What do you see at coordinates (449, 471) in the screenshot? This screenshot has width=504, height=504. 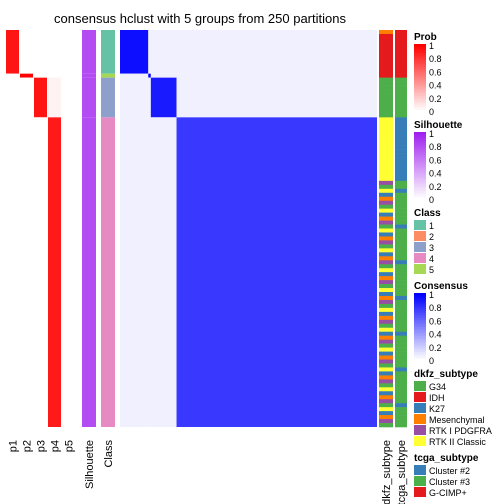 I see `legend-item-label: Cluster #2` at bounding box center [449, 471].